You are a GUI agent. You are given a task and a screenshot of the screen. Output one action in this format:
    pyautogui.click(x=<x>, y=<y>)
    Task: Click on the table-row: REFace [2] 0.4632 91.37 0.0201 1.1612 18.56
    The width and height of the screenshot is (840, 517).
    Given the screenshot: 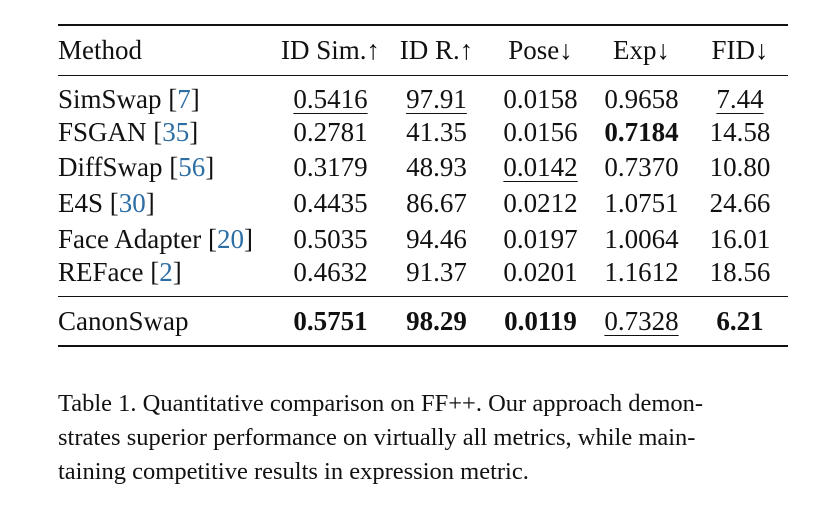 What is the action you would take?
    pyautogui.click(x=423, y=276)
    